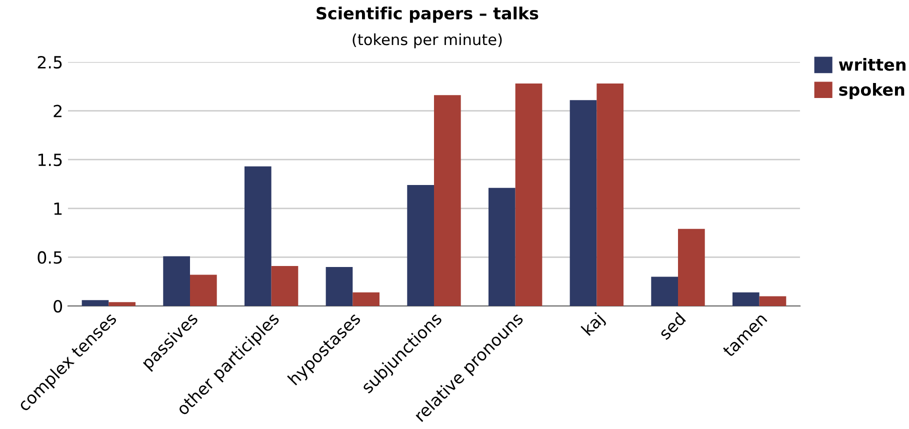  Describe the element at coordinates (427, 14) in the screenshot. I see `chart-title: Scientific papers – talks` at that location.